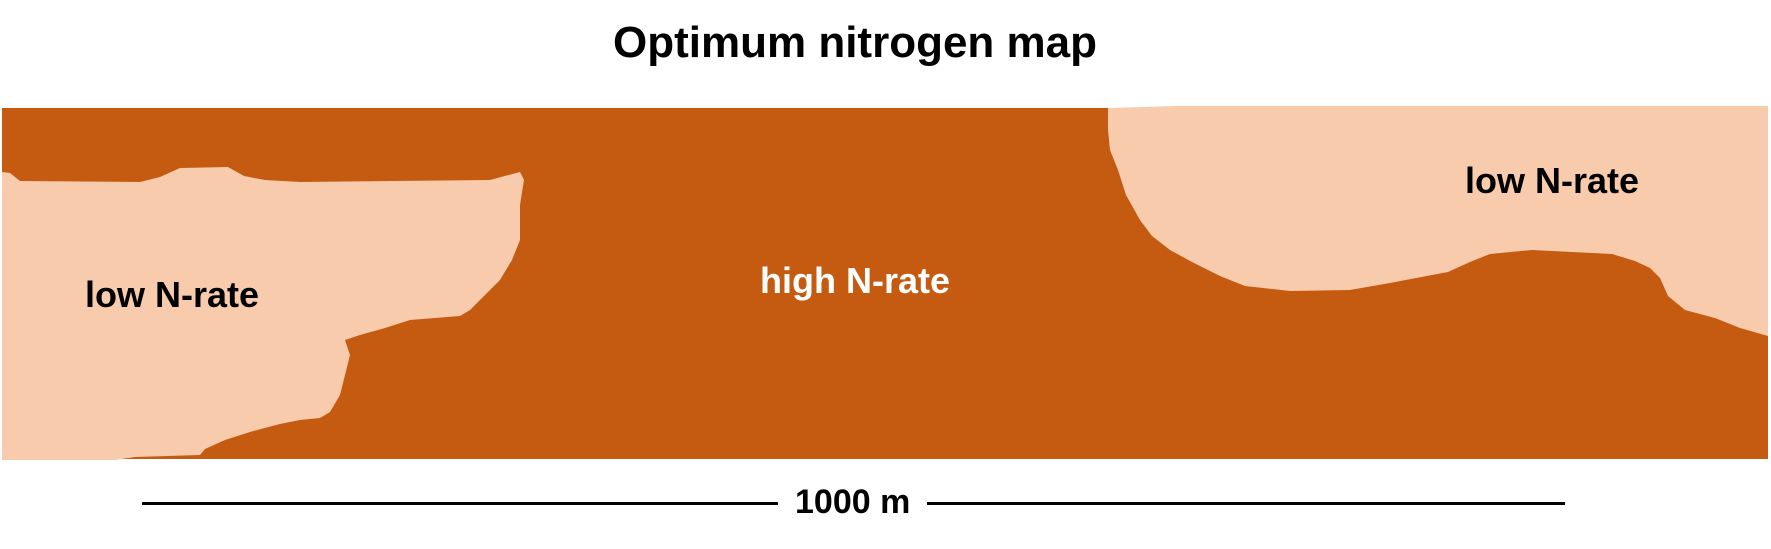 This screenshot has width=1771, height=549. What do you see at coordinates (460, 503) in the screenshot?
I see `scale-bar-line-left` at bounding box center [460, 503].